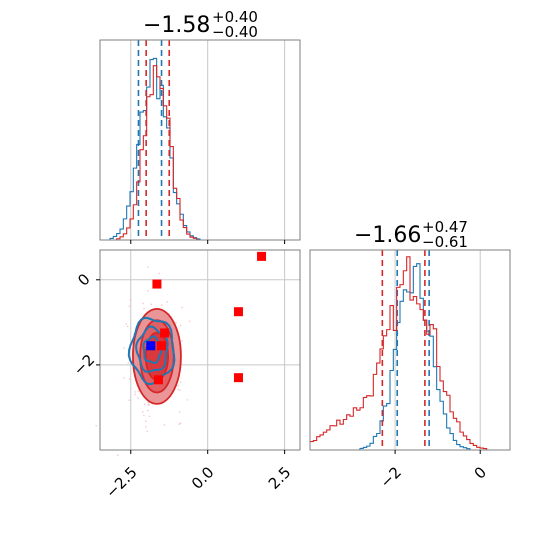 The image size is (550, 550). What do you see at coordinates (445, 227) in the screenshot?
I see `title-right-plus: +0.47` at bounding box center [445, 227].